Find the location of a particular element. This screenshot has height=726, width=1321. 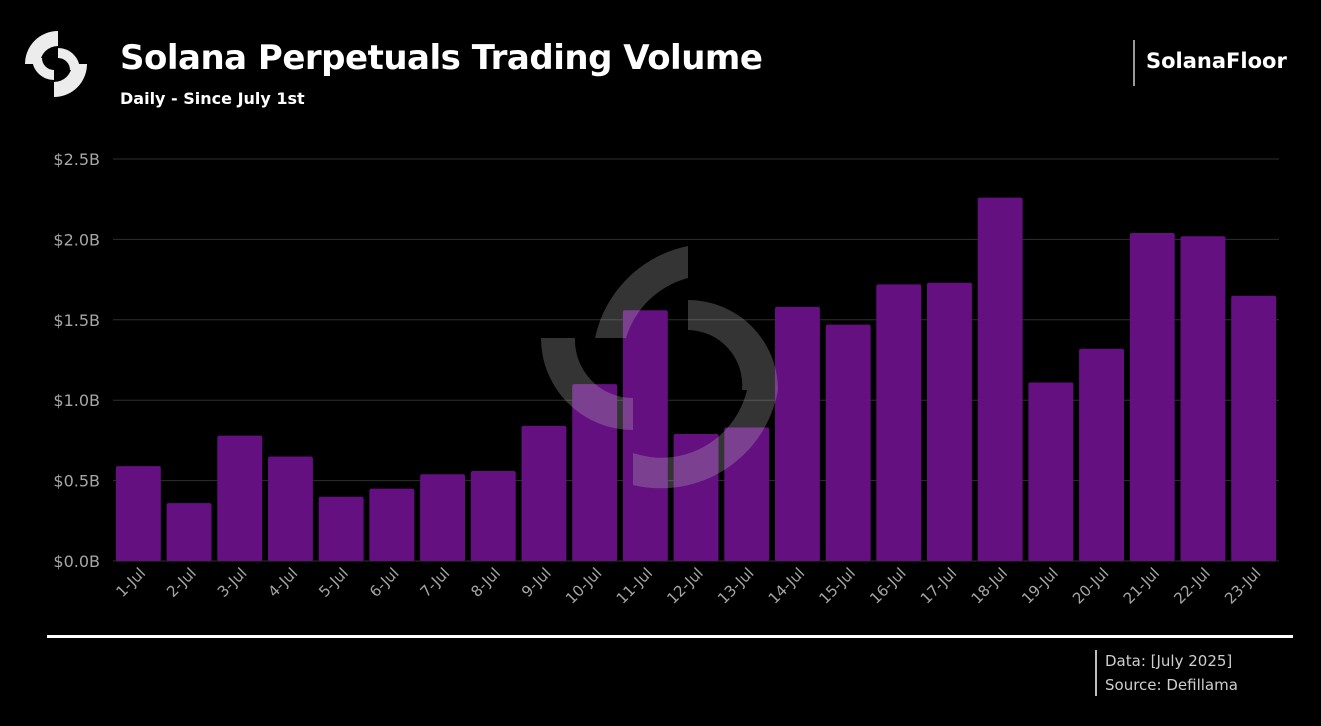

x-tick-label: 6-Jul is located at coordinates (384, 582).